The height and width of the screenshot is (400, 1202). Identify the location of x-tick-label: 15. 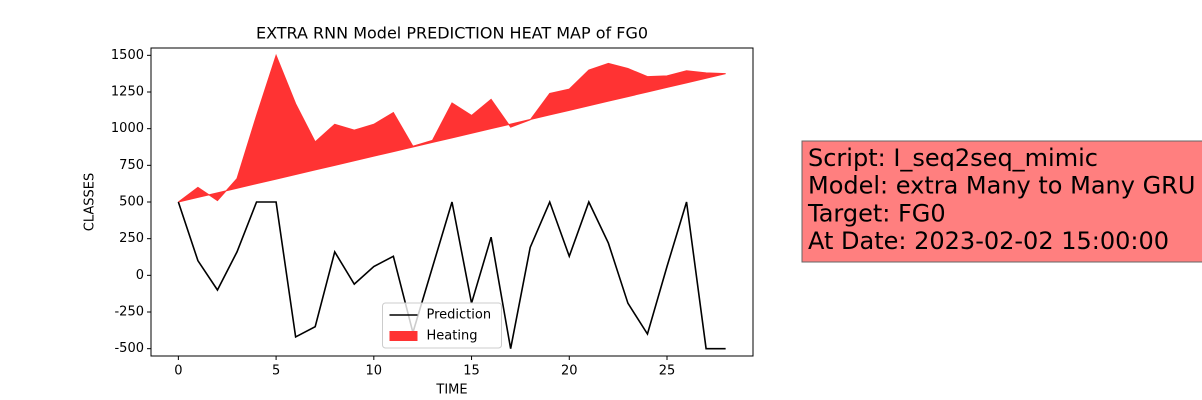
(471, 371).